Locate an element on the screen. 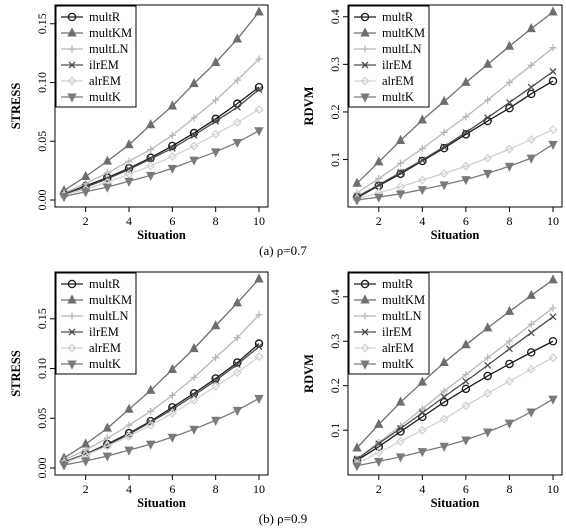 The width and height of the screenshot is (566, 529). legend-label-multLN: multLN is located at coordinates (402, 316).